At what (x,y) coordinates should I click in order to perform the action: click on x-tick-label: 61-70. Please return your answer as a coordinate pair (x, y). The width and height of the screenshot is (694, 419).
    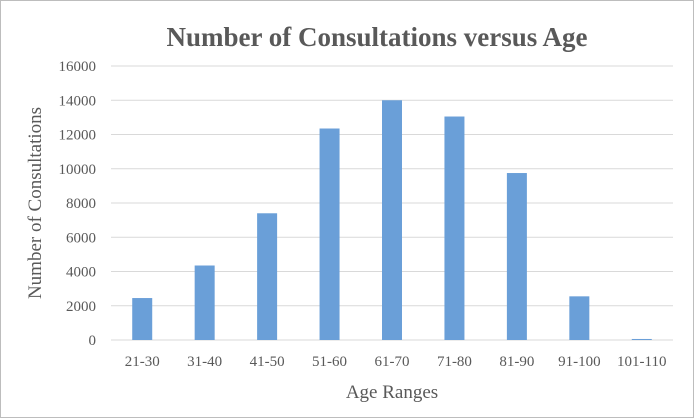
    Looking at the image, I should click on (392, 362).